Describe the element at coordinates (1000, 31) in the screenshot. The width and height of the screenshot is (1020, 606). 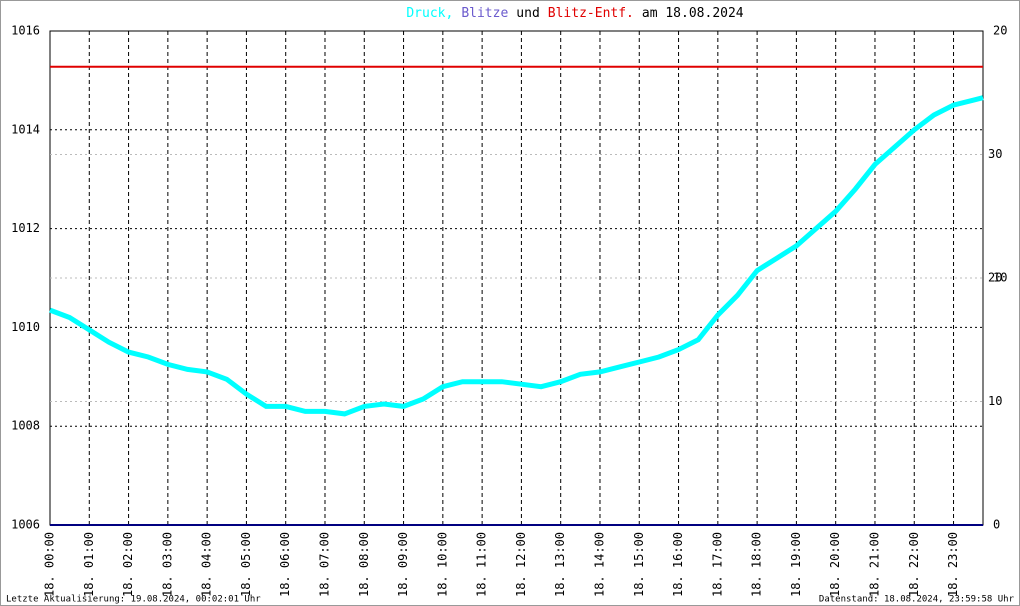
I see `y2-tick-label: 20` at that location.